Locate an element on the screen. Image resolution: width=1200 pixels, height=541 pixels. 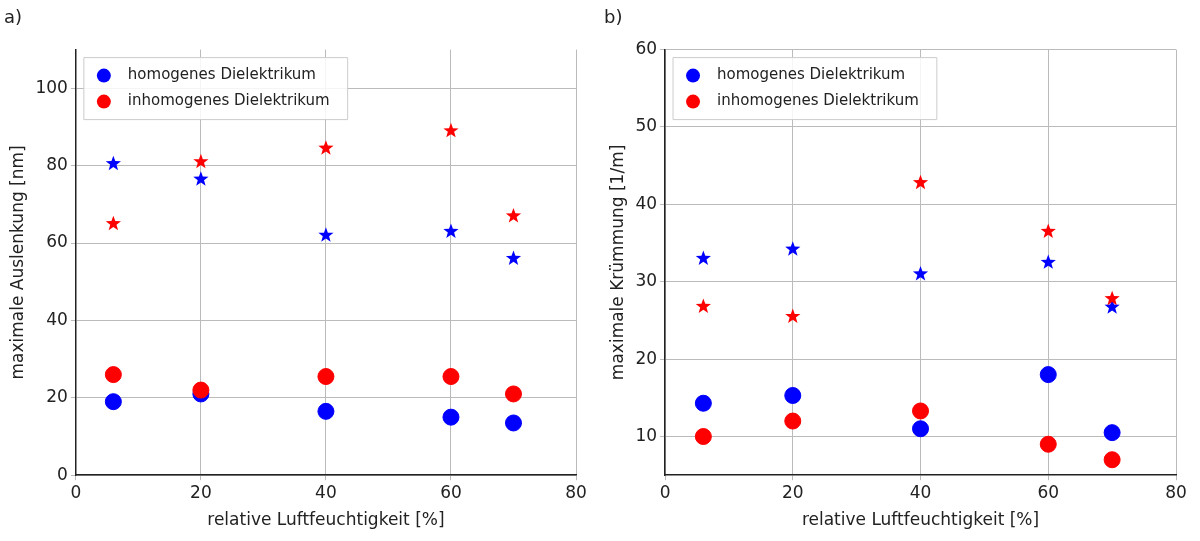
y-axis-title: maximale Auslenkung [nm] is located at coordinates (16, 262).